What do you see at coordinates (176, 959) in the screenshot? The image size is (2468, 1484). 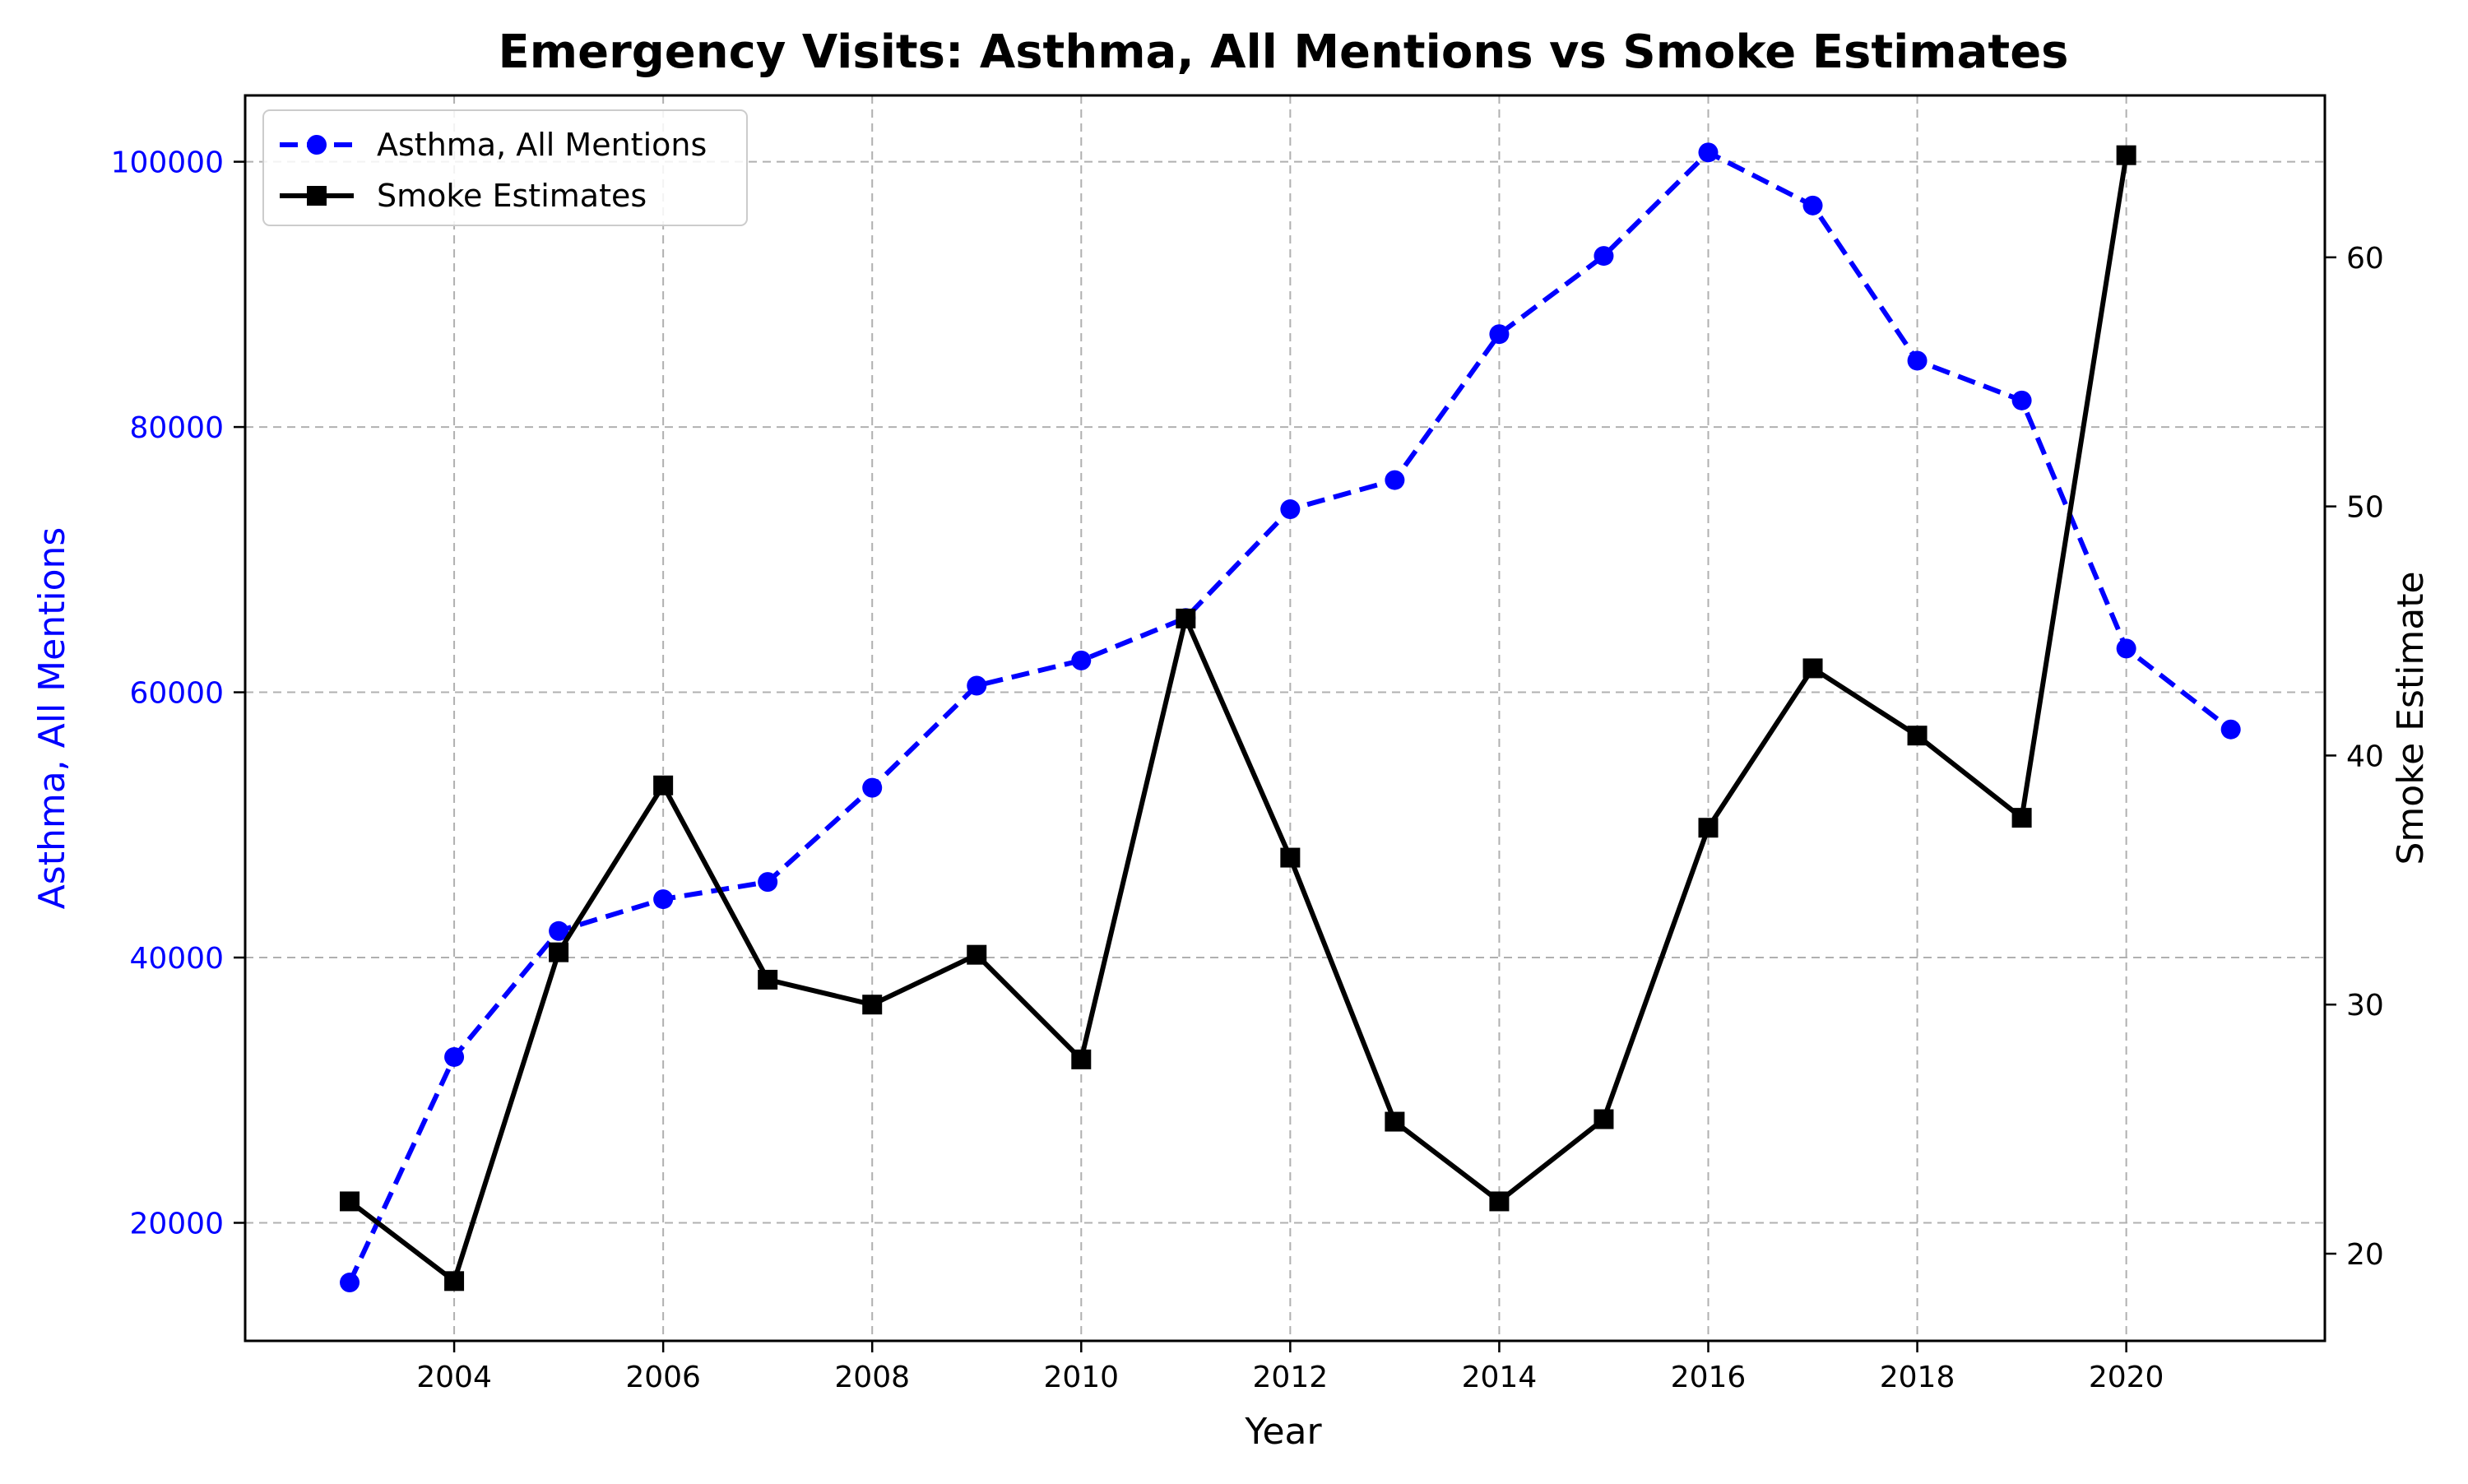 I see `y-left-tick-label-40000: 40000` at bounding box center [176, 959].